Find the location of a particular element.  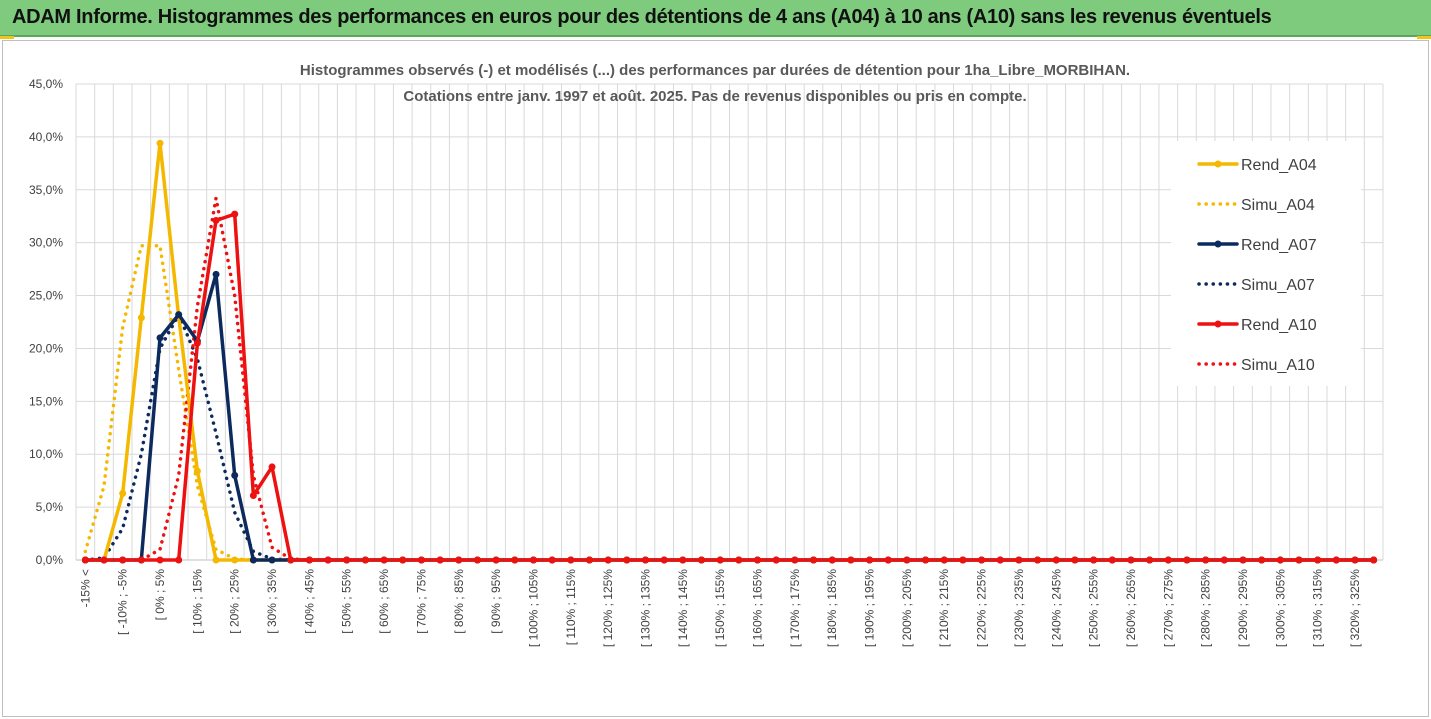

legend-label: Rend_A04 is located at coordinates (1279, 165).